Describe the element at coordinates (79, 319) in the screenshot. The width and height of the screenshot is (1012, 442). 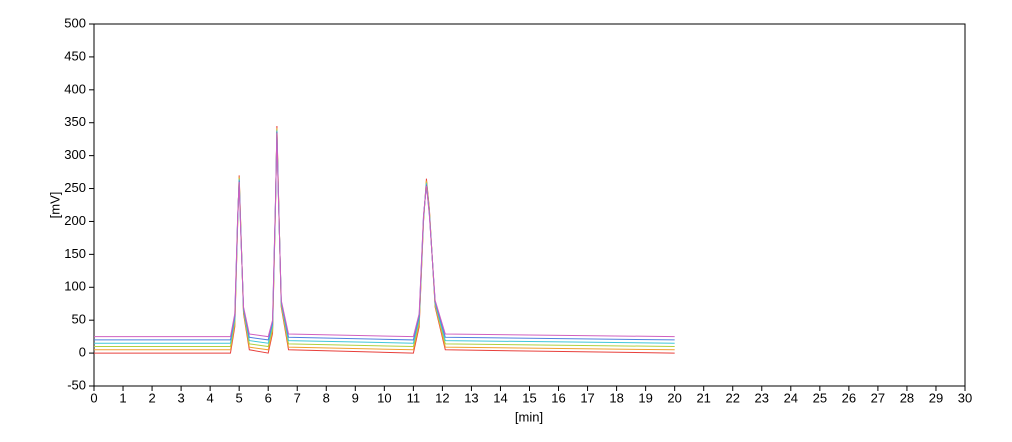
I see `y-tick-label: 50` at that location.